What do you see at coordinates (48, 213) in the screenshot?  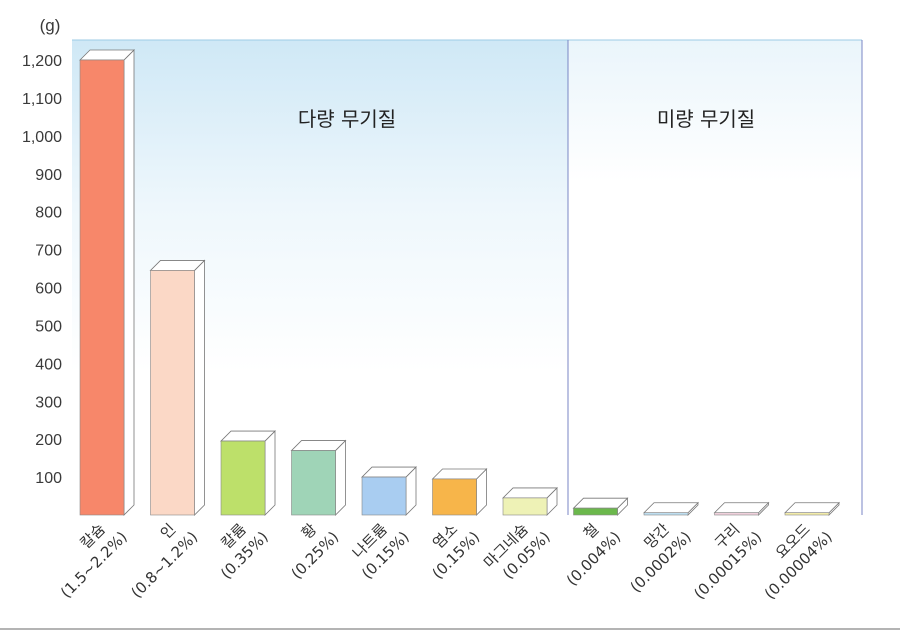 I see `y-tick-label: 800` at bounding box center [48, 213].